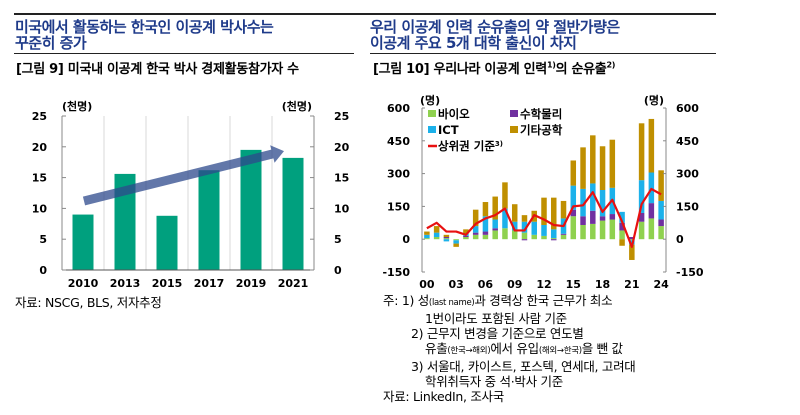 The width and height of the screenshot is (800, 415). What do you see at coordinates (497, 333) in the screenshot?
I see `note-2-line1: 2) 근무지 변경을 기준으로 연도별` at bounding box center [497, 333].